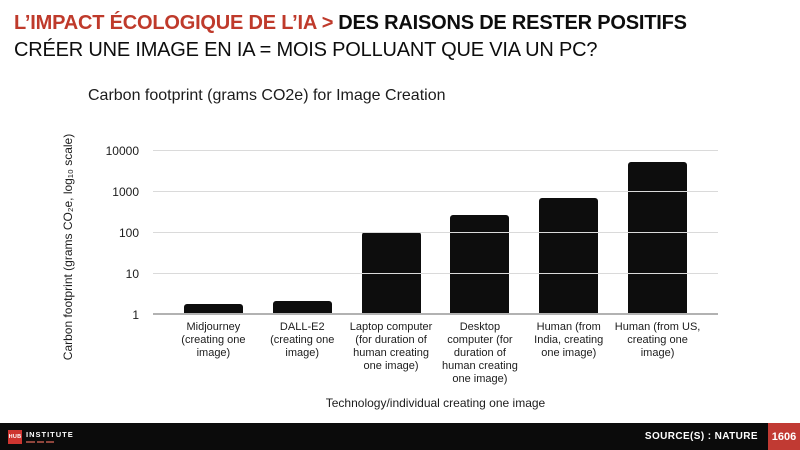 This screenshot has width=800, height=450. I want to click on logo-tagline, so click(50, 441).